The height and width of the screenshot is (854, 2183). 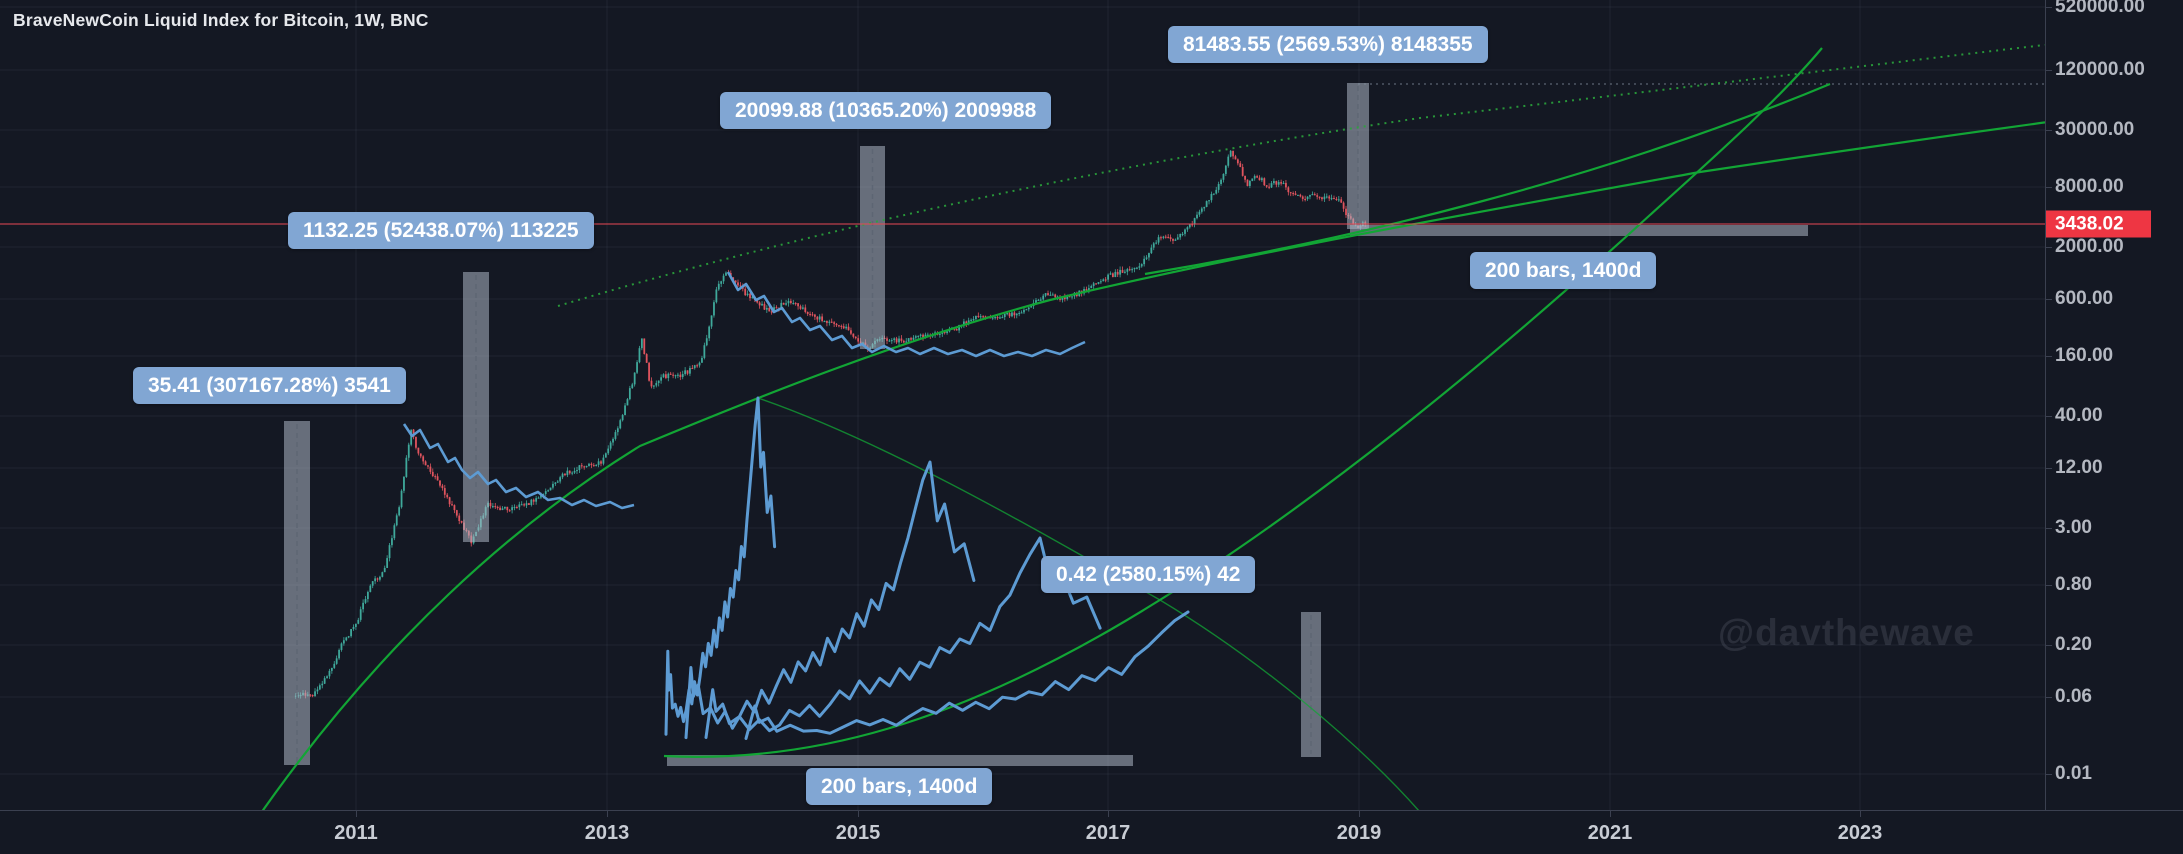 What do you see at coordinates (1108, 833) in the screenshot?
I see `time-tick-label: 2017` at bounding box center [1108, 833].